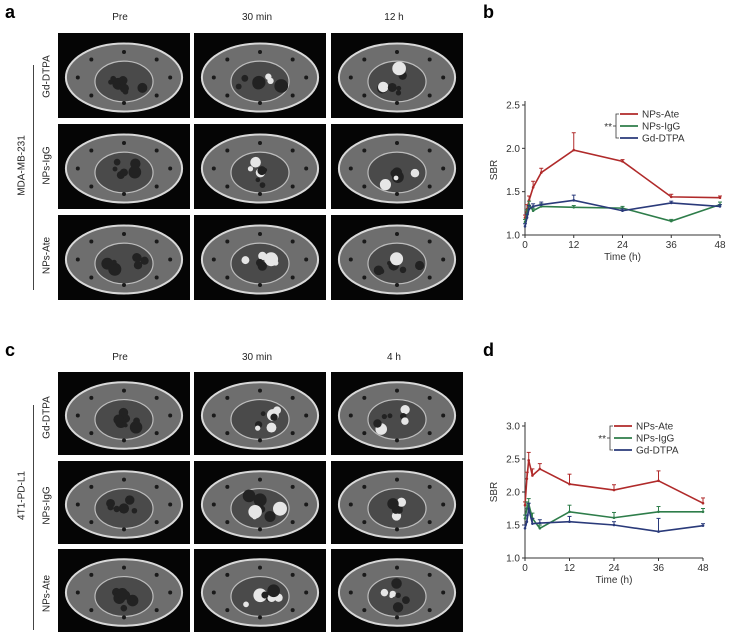  I want to click on panel-c-col-4h: 4 h, so click(394, 357).